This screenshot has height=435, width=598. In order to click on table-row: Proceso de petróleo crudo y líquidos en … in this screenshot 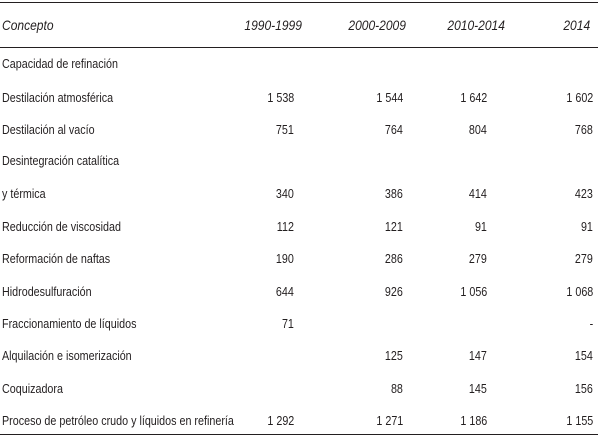, I will do `click(299, 421)`.